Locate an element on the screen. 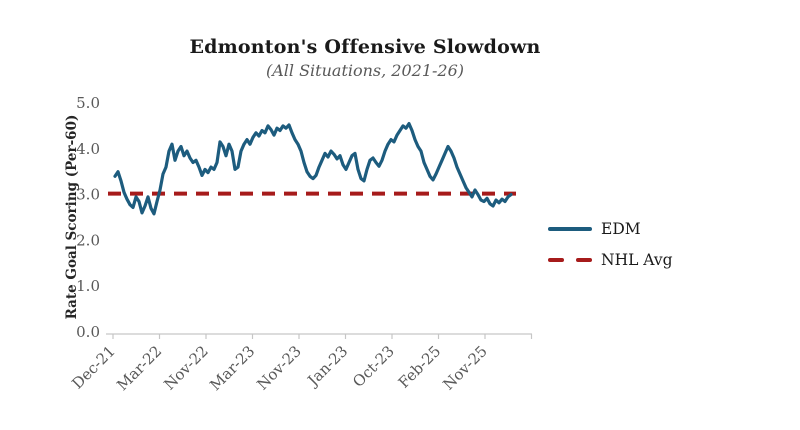  y-tick-label: 3.0 is located at coordinates (88, 195).